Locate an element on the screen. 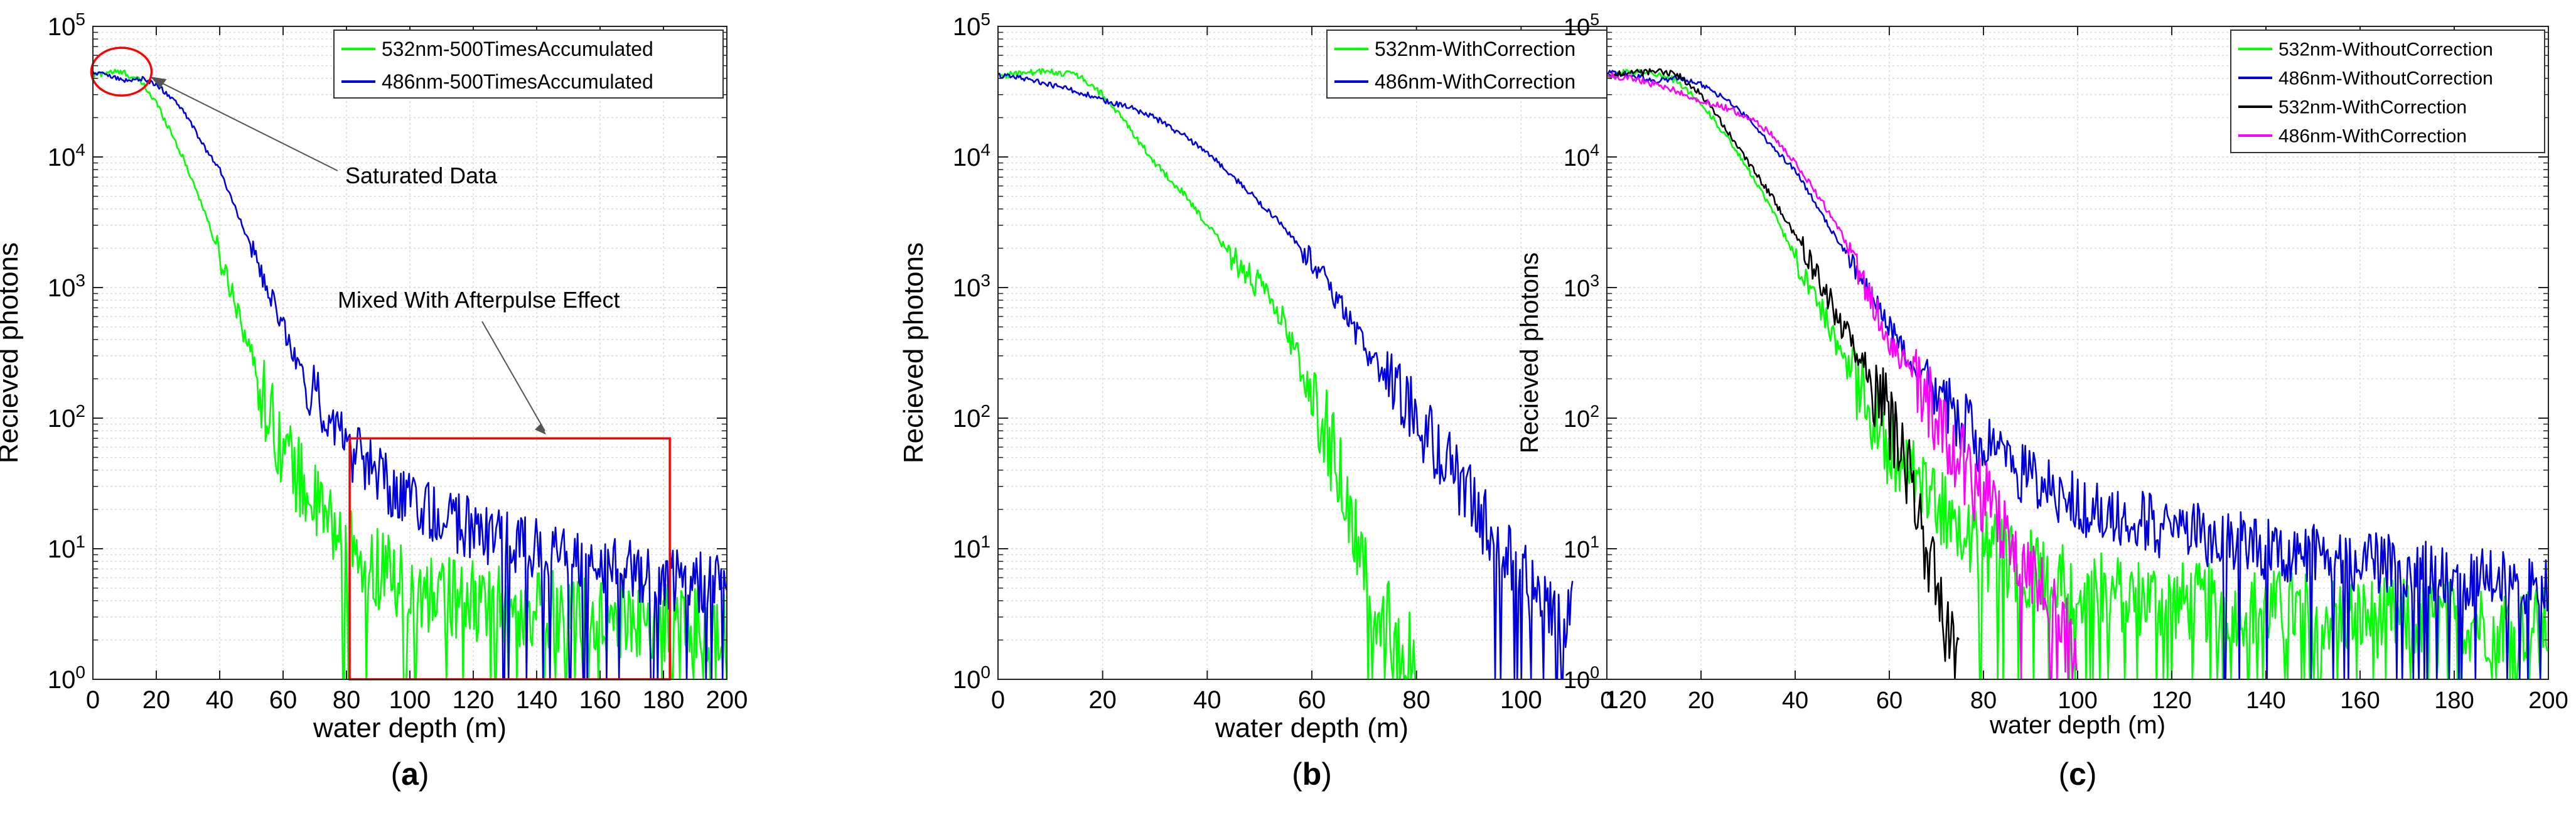 The width and height of the screenshot is (2576, 830). legend-entry: 486nm-500TimesAccumulated is located at coordinates (517, 81).